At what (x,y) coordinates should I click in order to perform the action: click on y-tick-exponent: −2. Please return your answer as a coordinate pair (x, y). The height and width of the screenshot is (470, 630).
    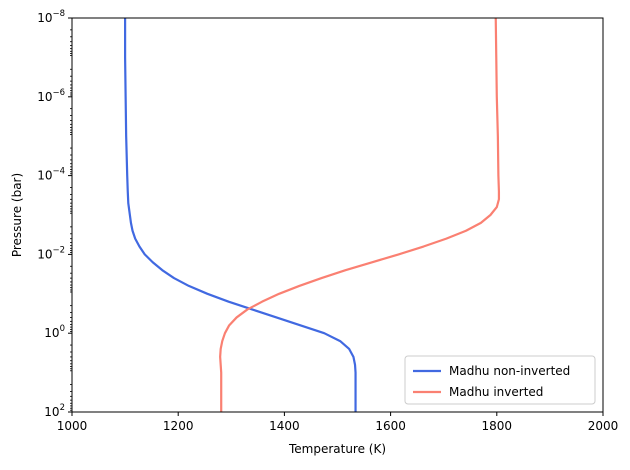
    Looking at the image, I should click on (58, 250).